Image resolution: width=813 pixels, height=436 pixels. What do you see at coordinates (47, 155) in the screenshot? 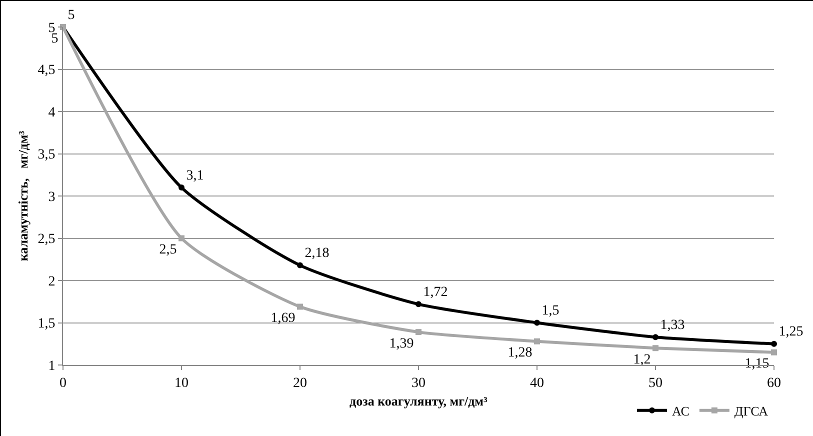
I see `y-tick-label: 3,5` at bounding box center [47, 155].